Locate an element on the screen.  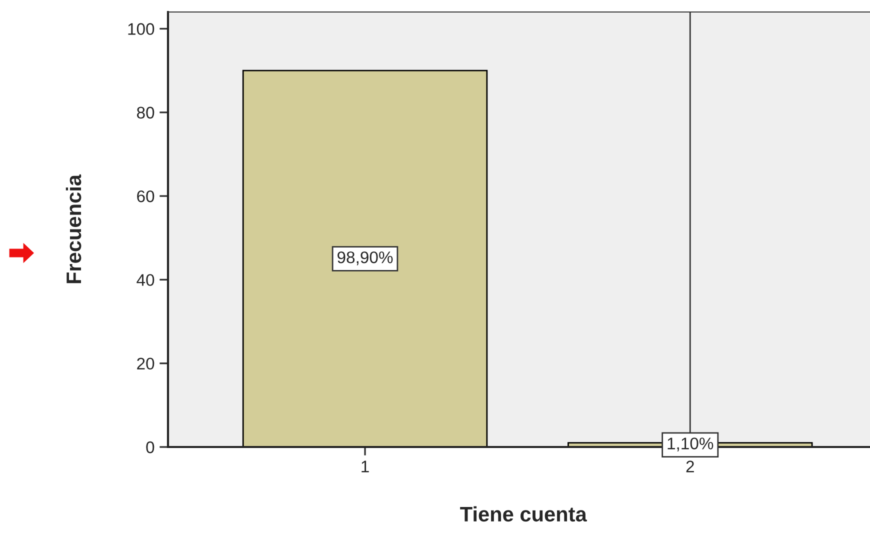
x-tick-label: 1 is located at coordinates (365, 466).